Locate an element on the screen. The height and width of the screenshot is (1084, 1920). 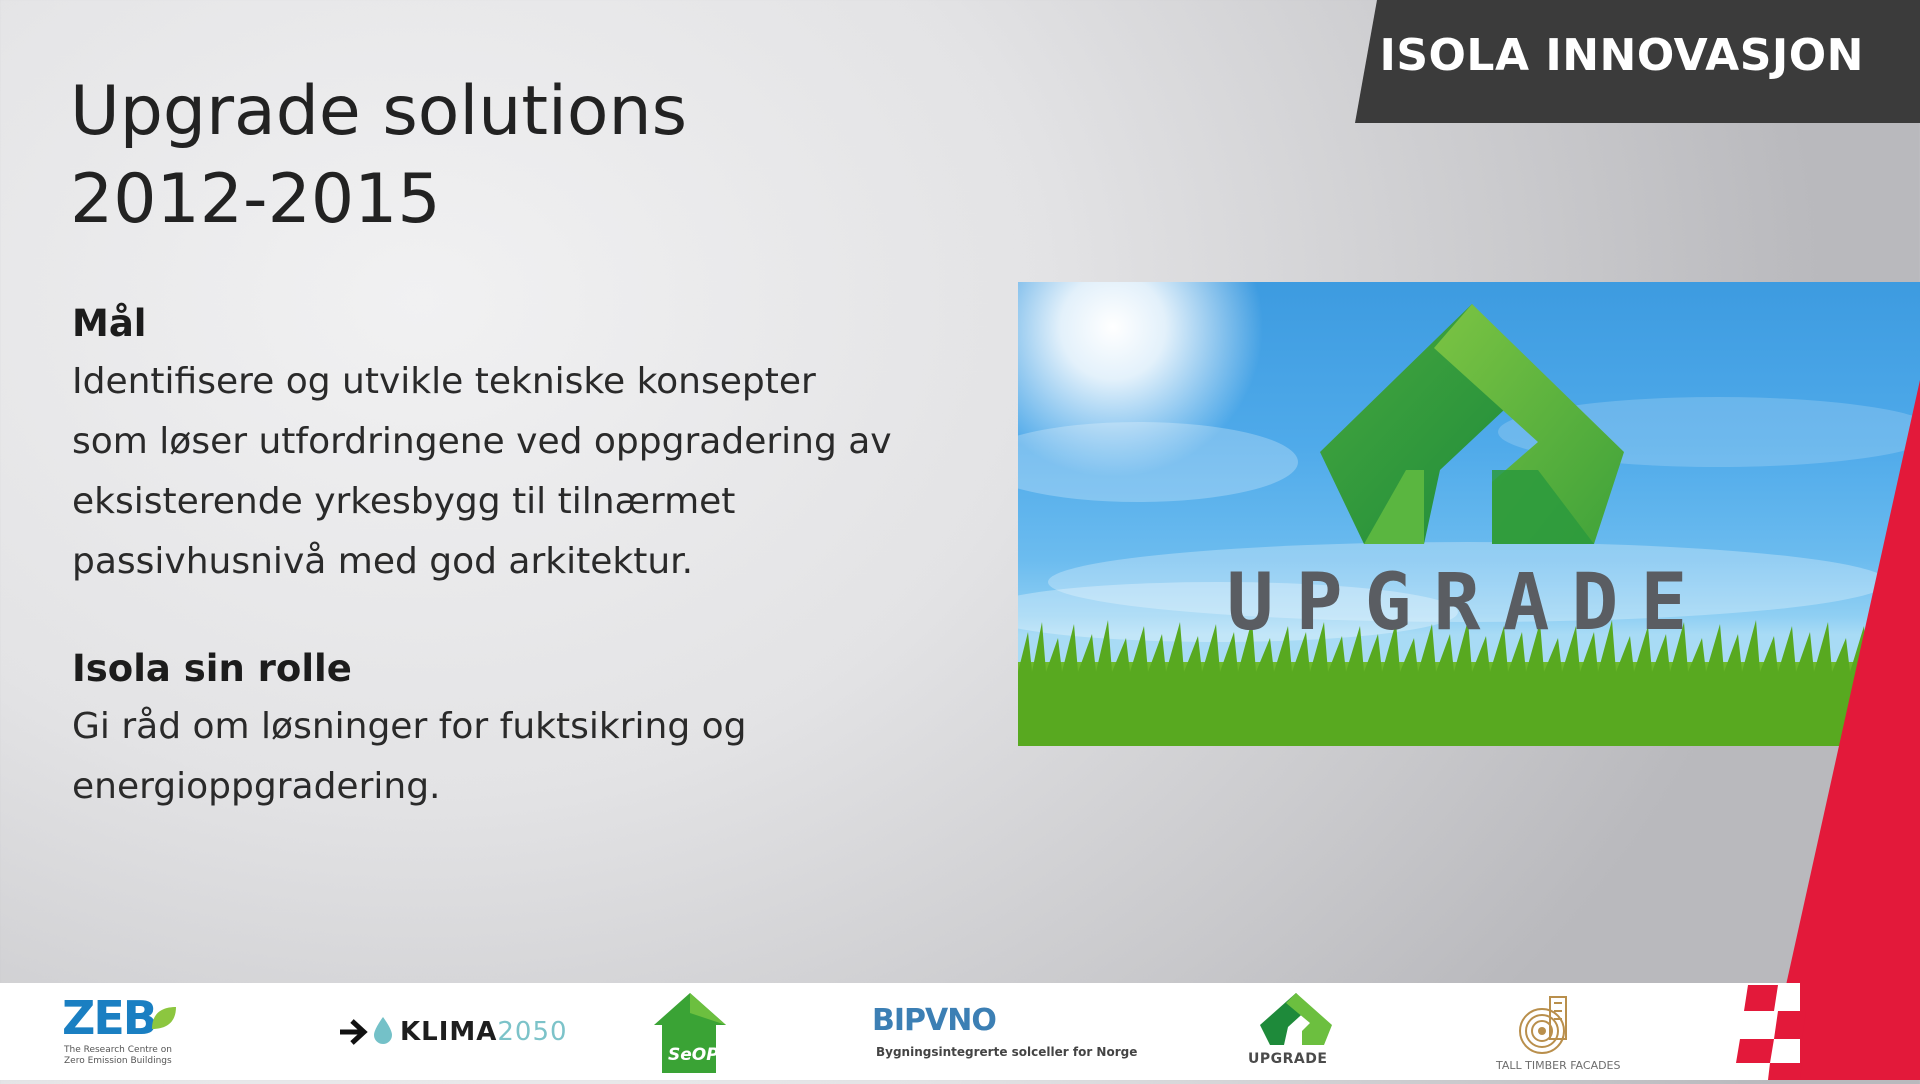
klima2050-wordmark: KLIMA2050 is located at coordinates (484, 1032).